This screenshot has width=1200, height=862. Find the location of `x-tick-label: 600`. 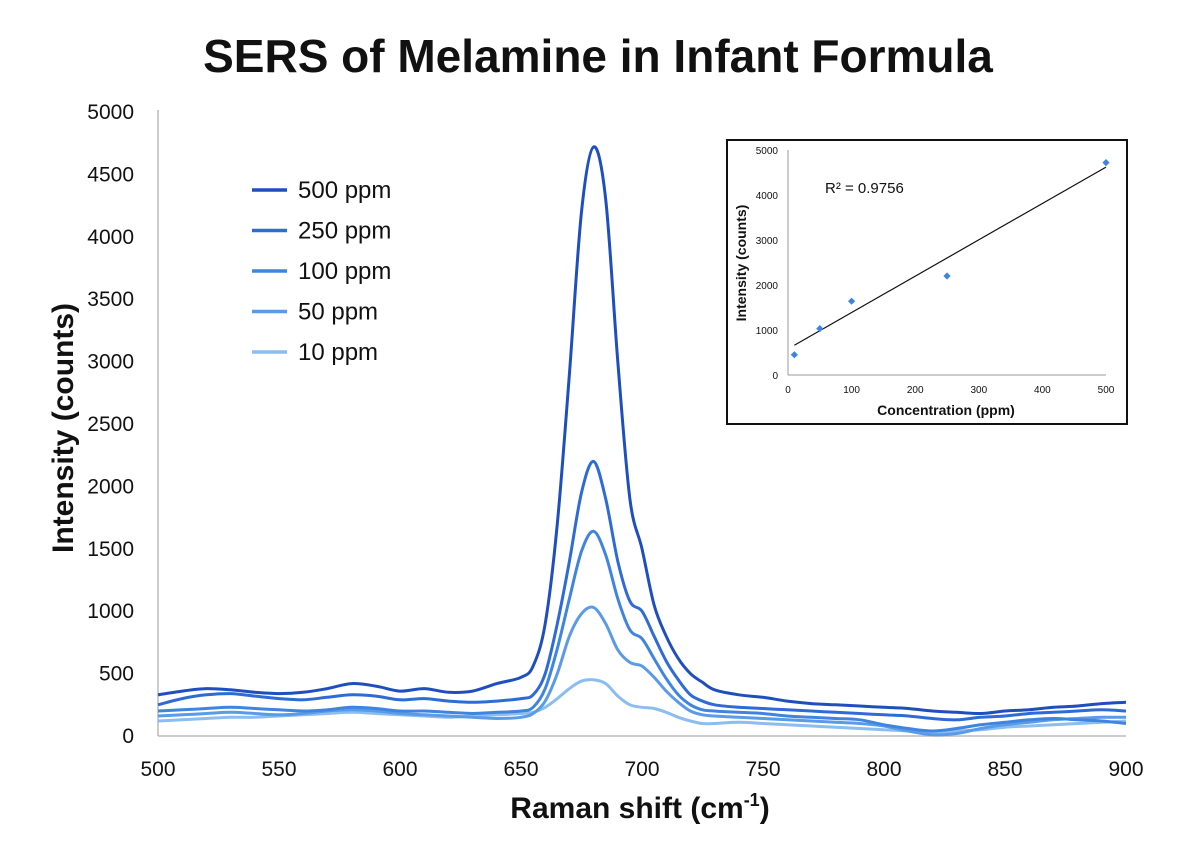

x-tick-label: 600 is located at coordinates (399, 769).